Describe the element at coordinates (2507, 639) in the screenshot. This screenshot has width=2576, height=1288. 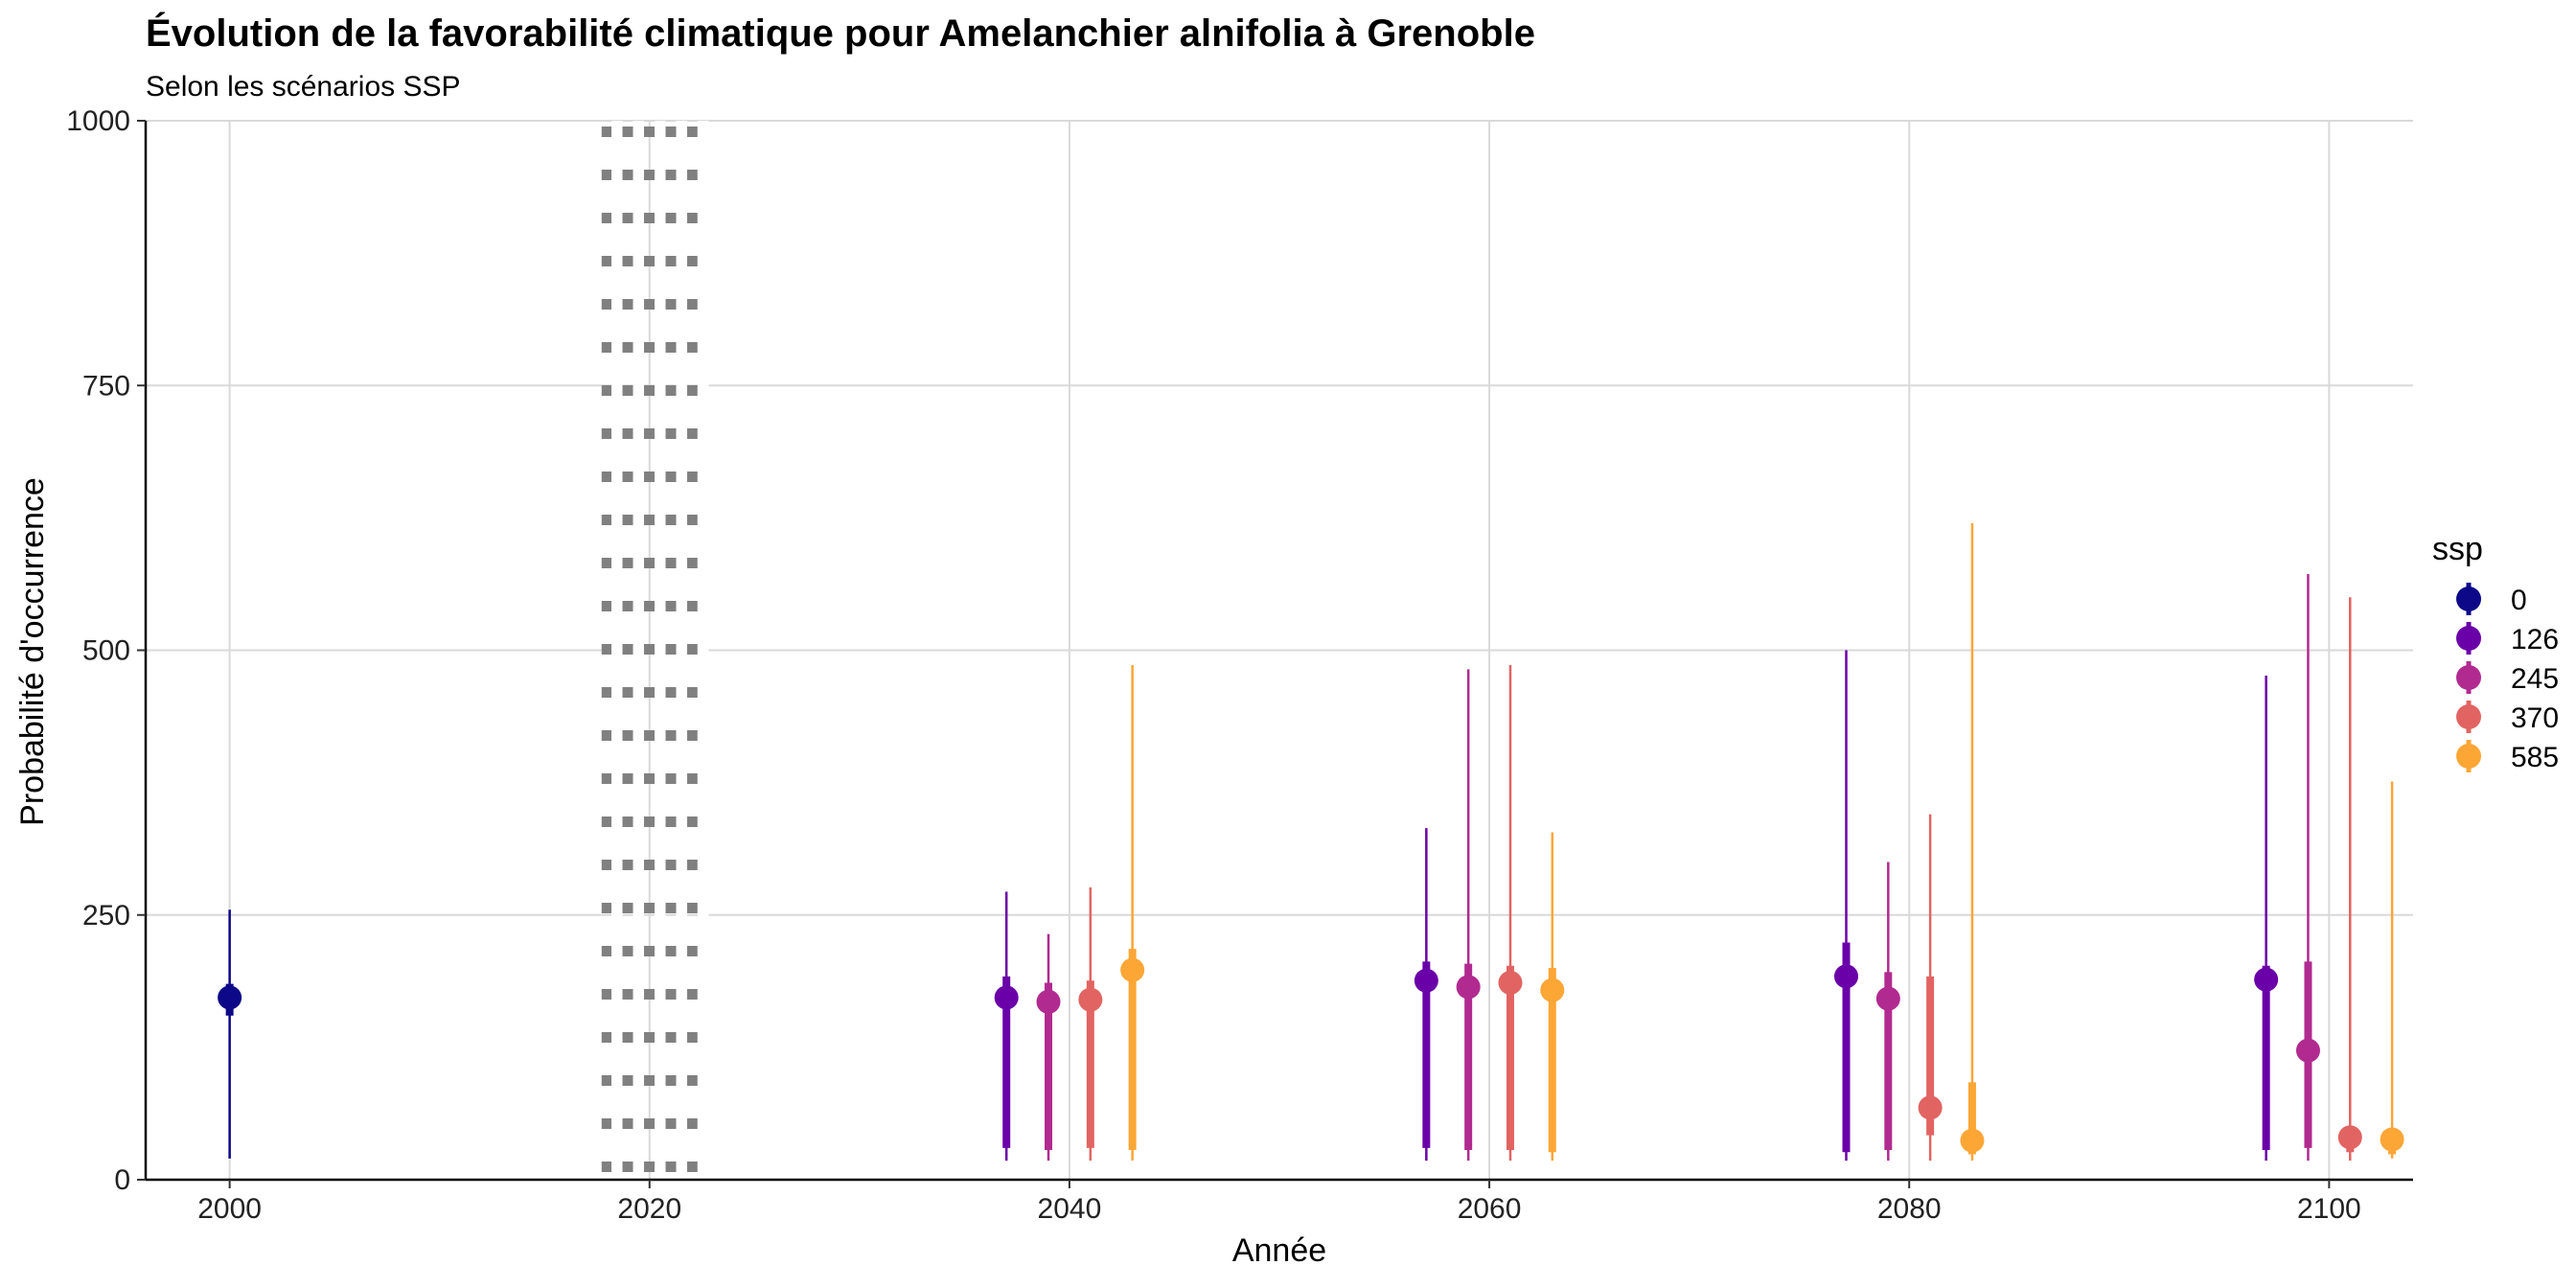
I see `legend-item-126: 126` at that location.